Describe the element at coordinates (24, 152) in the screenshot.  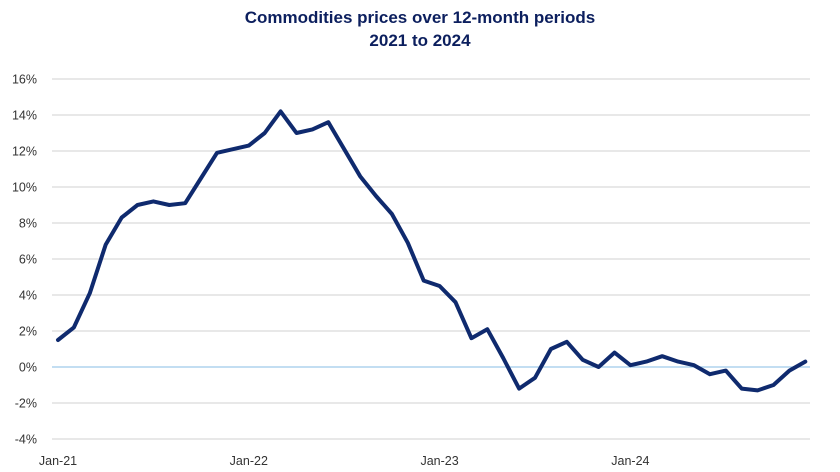
I see `y-tick-label: 12%` at that location.